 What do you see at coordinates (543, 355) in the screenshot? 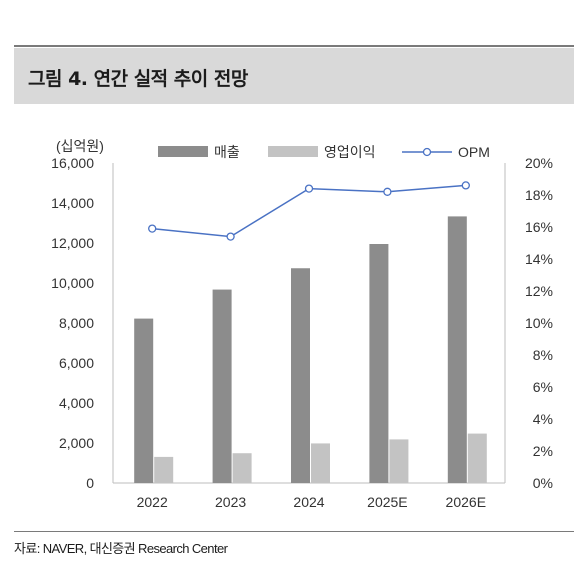
I see `right-tick-label: 8%` at bounding box center [543, 355].